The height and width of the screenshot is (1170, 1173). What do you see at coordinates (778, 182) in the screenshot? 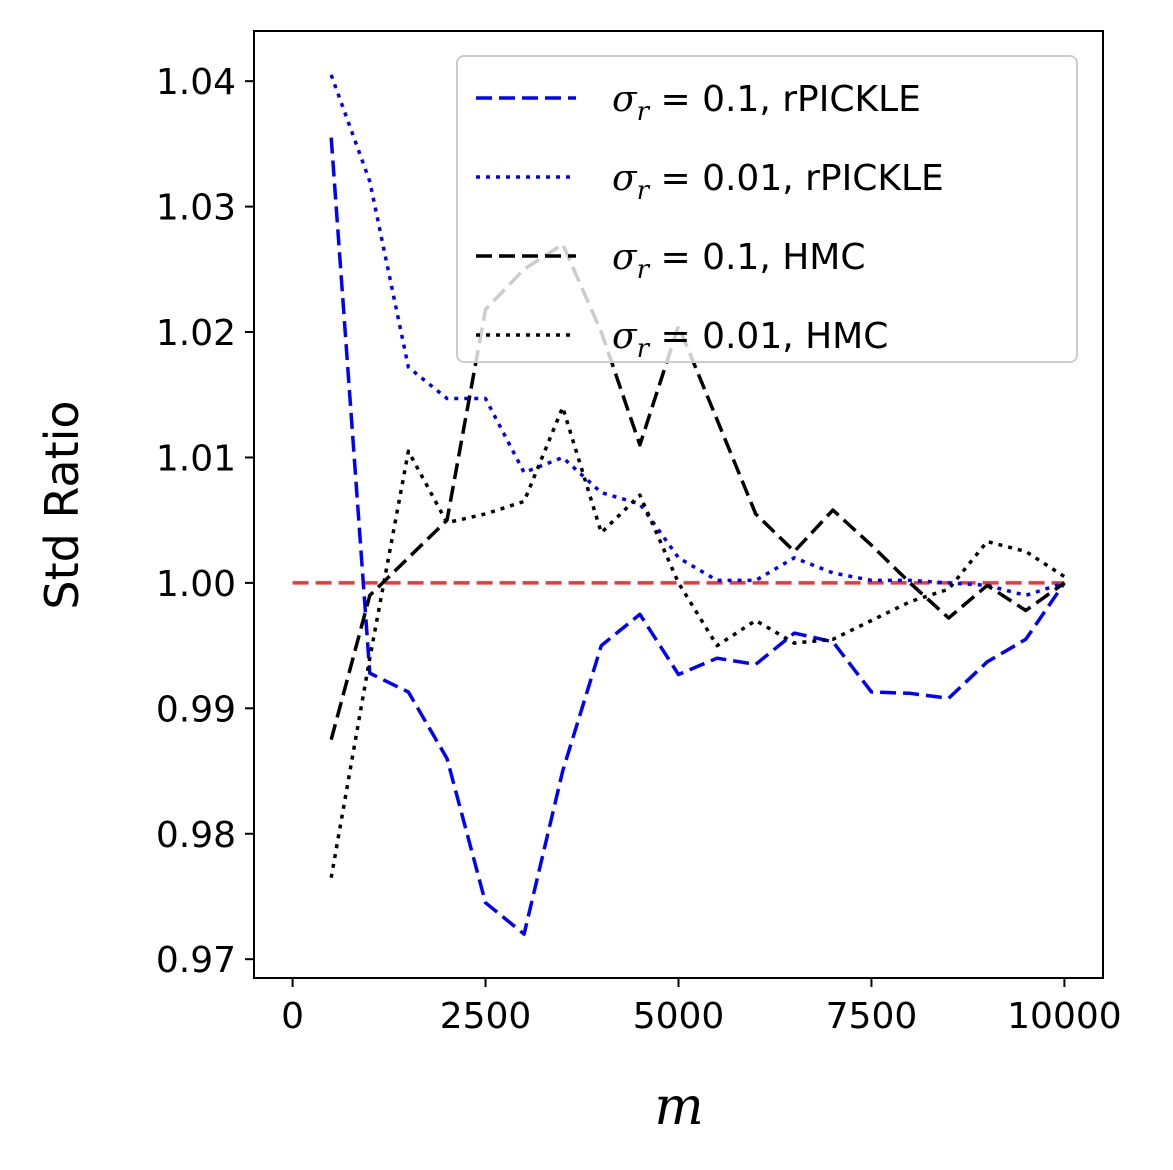
I see `legend-label-2: σr = 0.01, rPICKLE` at bounding box center [778, 182].